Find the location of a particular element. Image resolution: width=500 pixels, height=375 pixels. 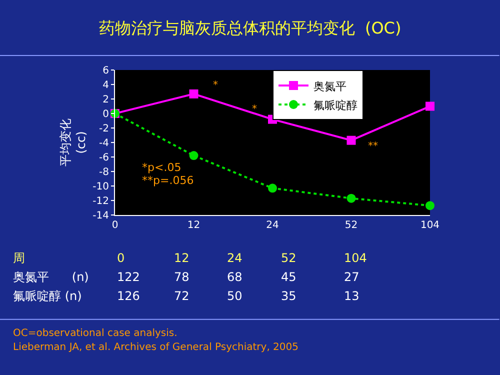

y-tick-label: -12 is located at coordinates (100, 201).